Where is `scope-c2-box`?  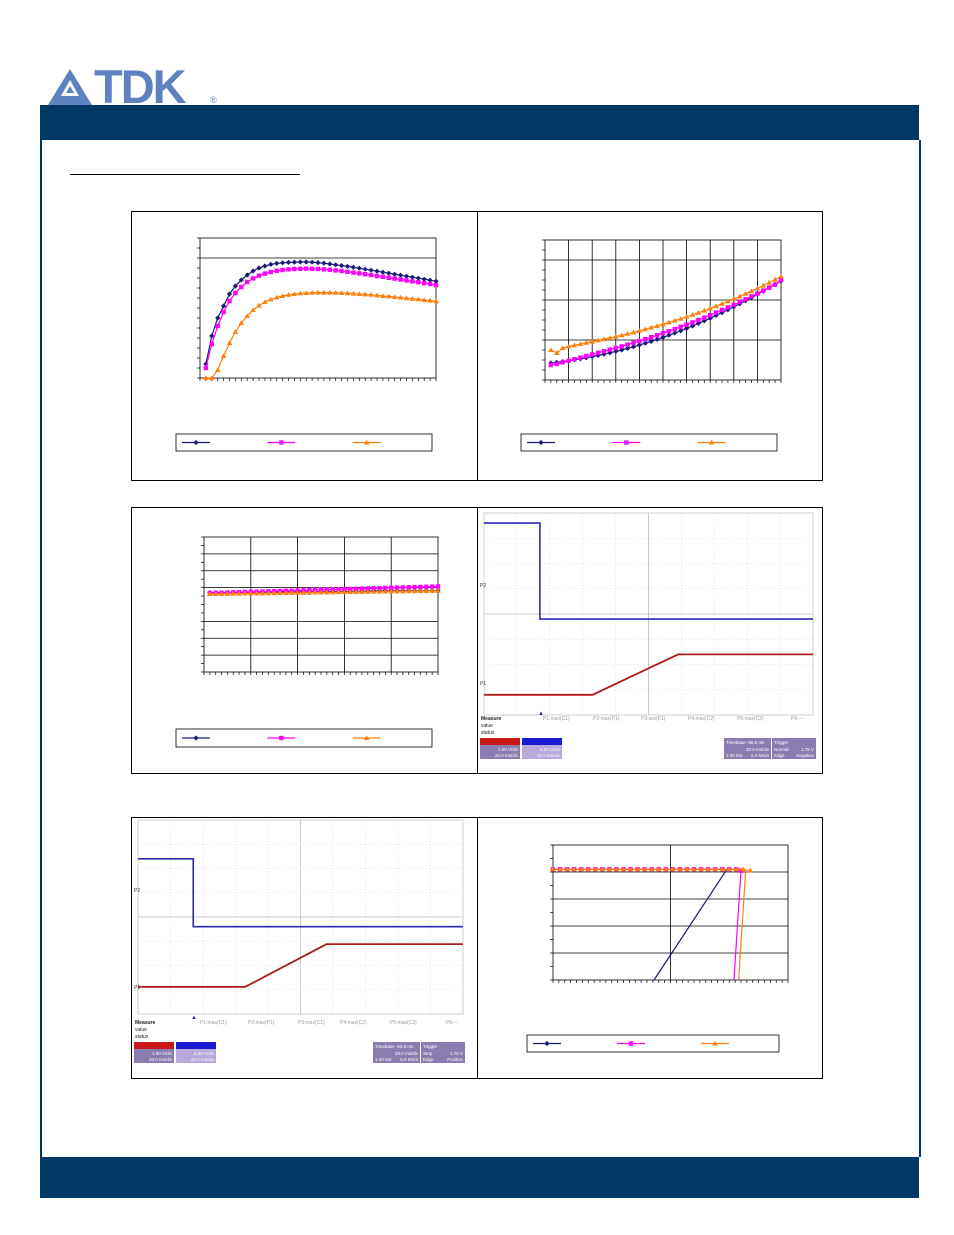
scope-c2-box is located at coordinates (196, 1056).